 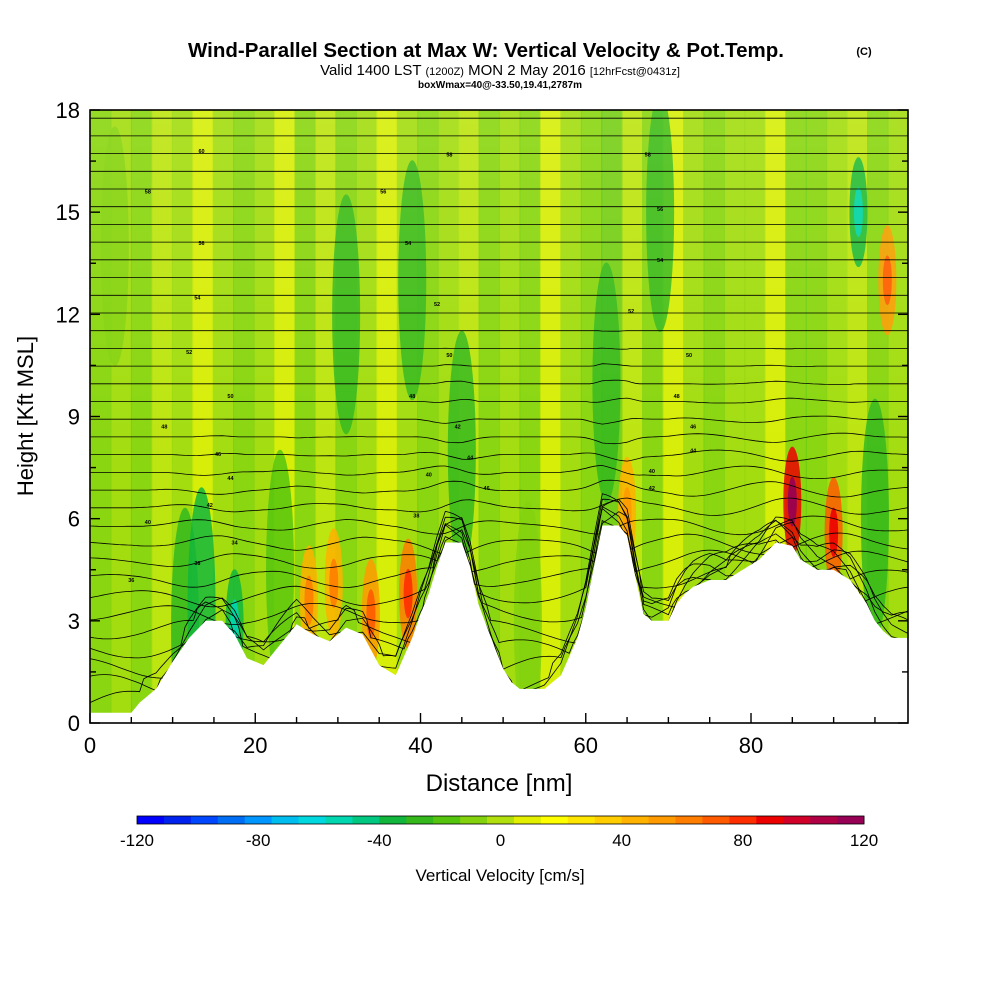 I want to click on y-tick-label: 6, so click(x=74, y=519).